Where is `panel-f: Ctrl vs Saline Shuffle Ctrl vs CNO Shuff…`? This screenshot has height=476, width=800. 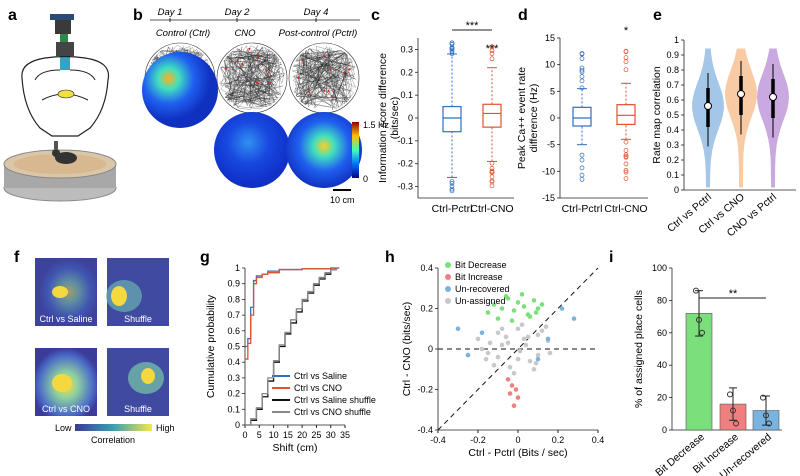 panel-f: Ctrl vs Saline Shuffle Ctrl vs CNO Shuff… is located at coordinates (105, 351).